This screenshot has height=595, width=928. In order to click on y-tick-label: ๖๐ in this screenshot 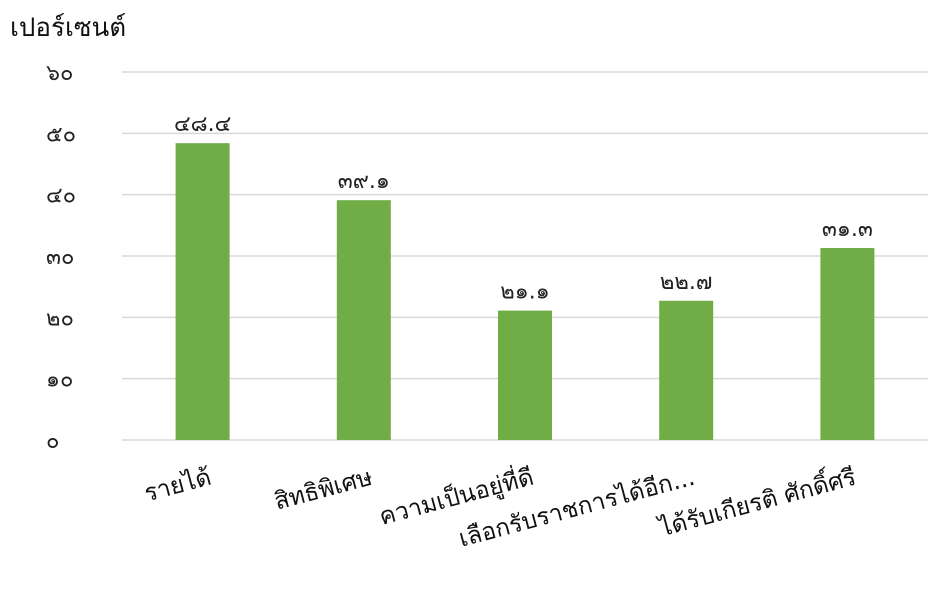, I will do `click(59, 73)`.